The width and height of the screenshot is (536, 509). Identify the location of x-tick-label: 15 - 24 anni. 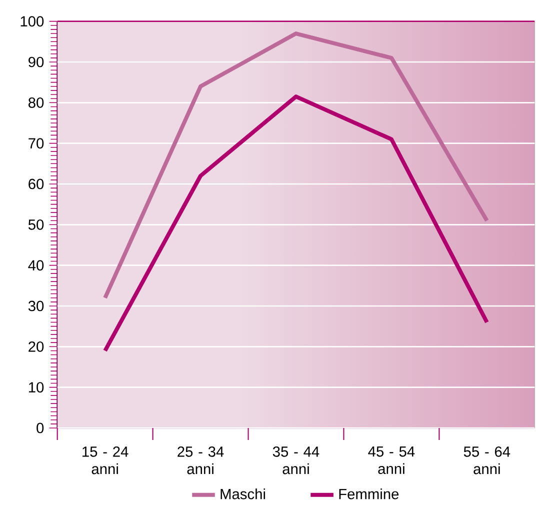
(105, 460).